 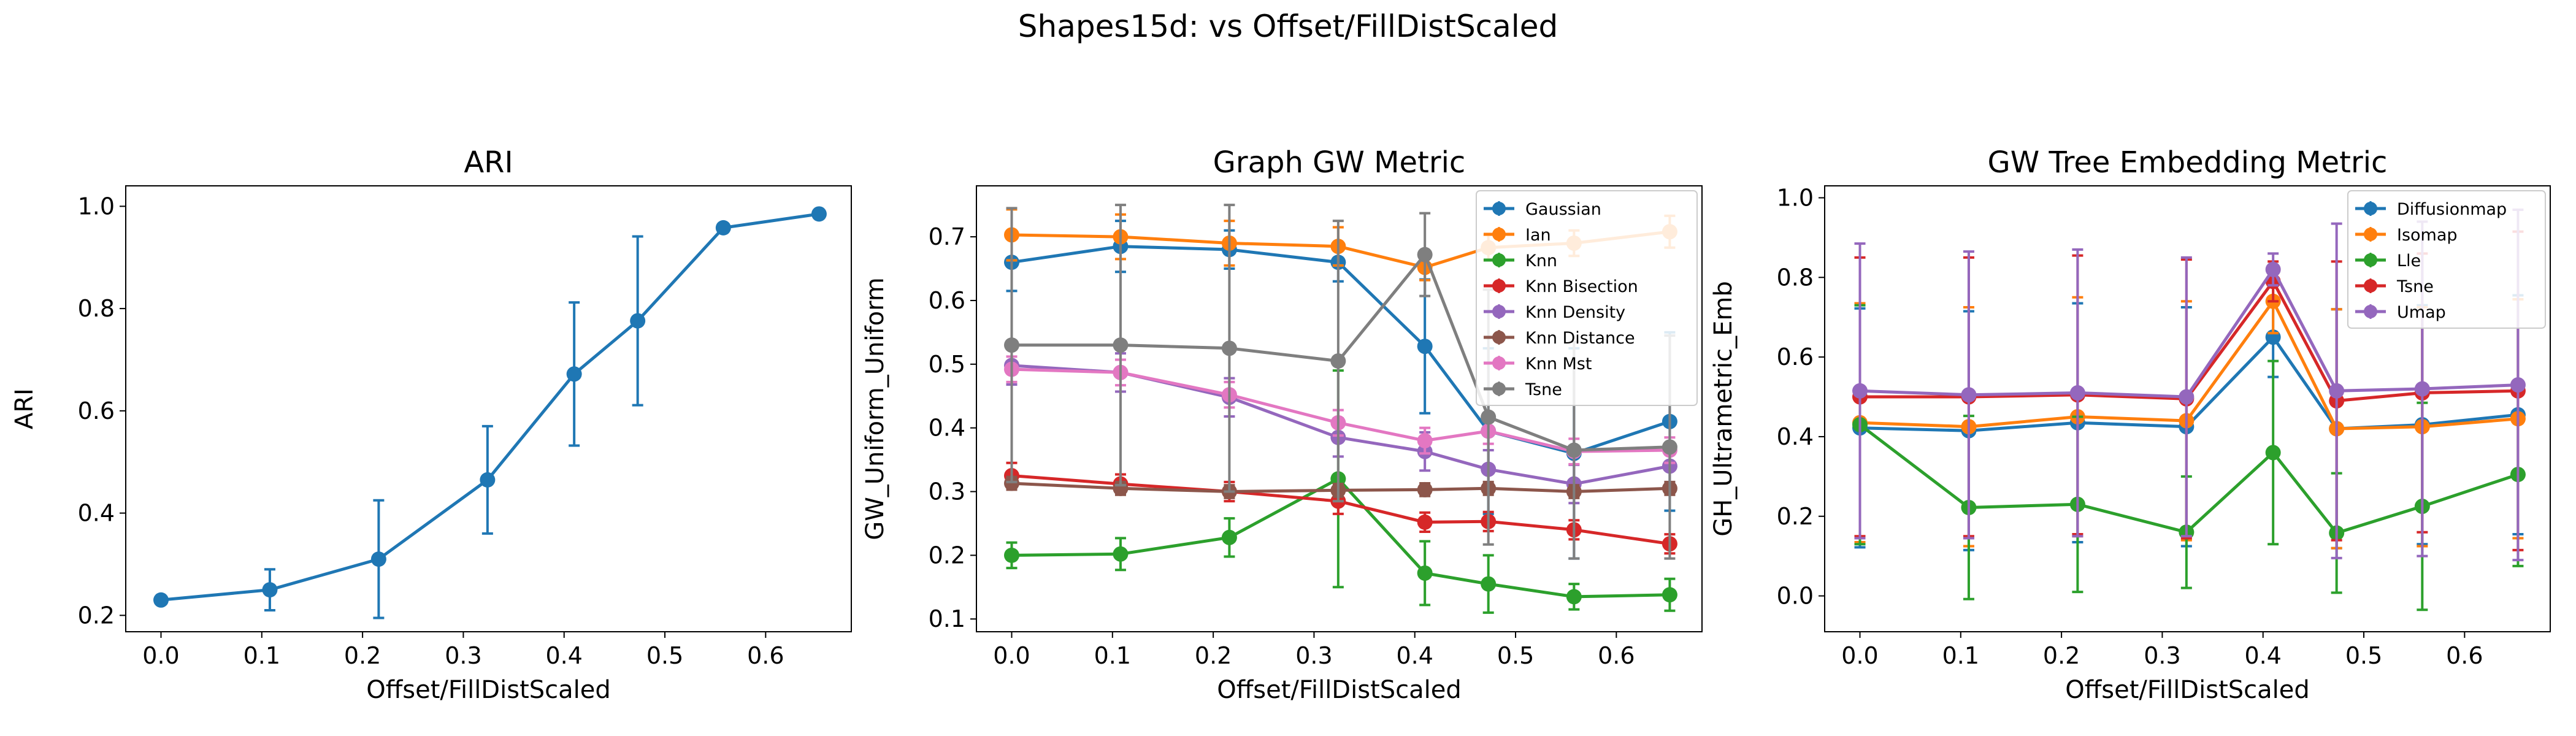 I want to click on legend: Diffusionmap Isomap Lle Tsne Umap, so click(x=2446, y=259).